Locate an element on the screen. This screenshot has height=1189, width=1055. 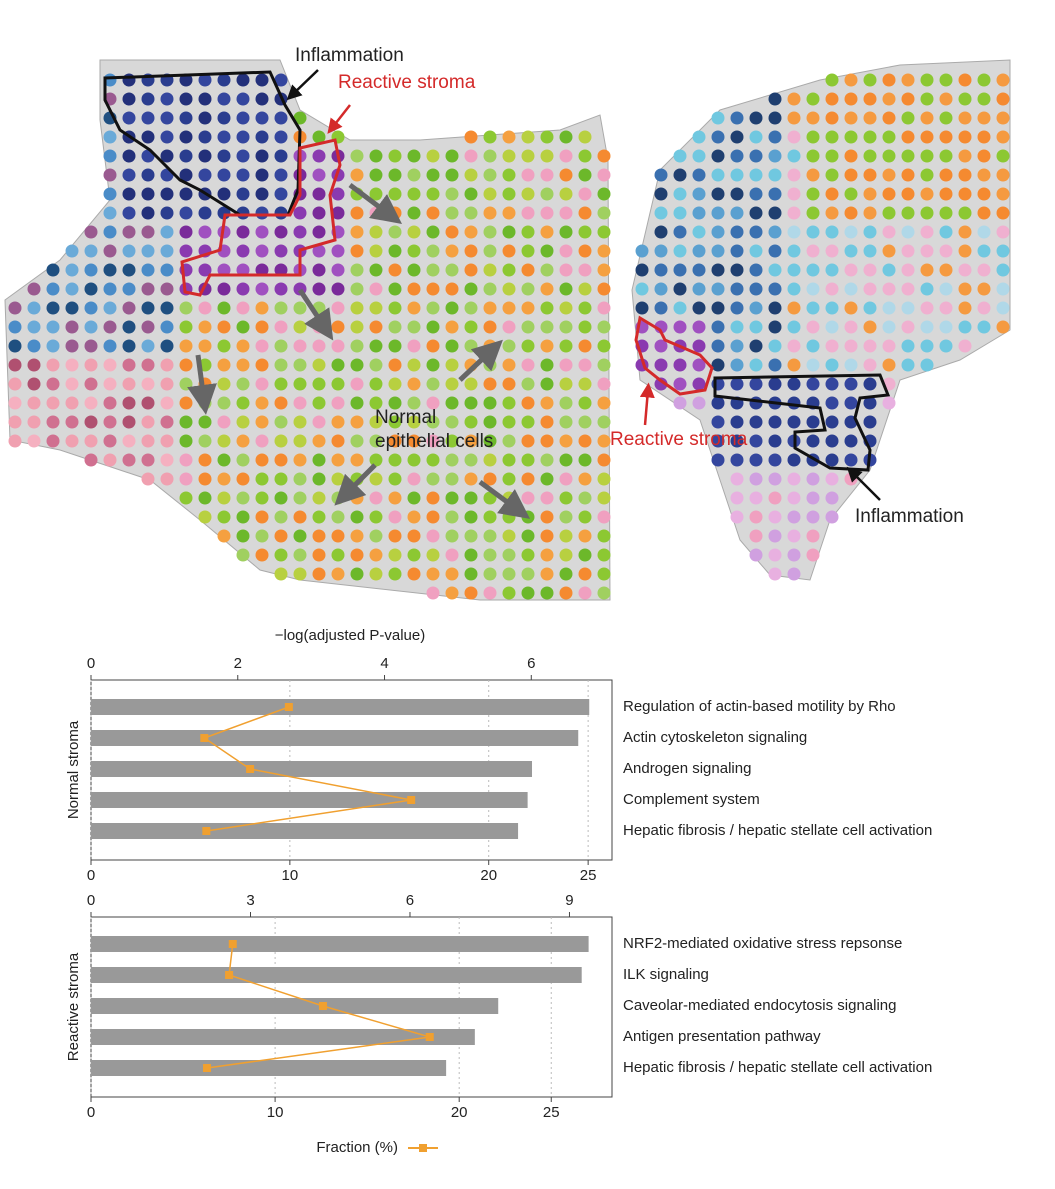
category-label: Antigen presentation pathway is located at coordinates (722, 1036).